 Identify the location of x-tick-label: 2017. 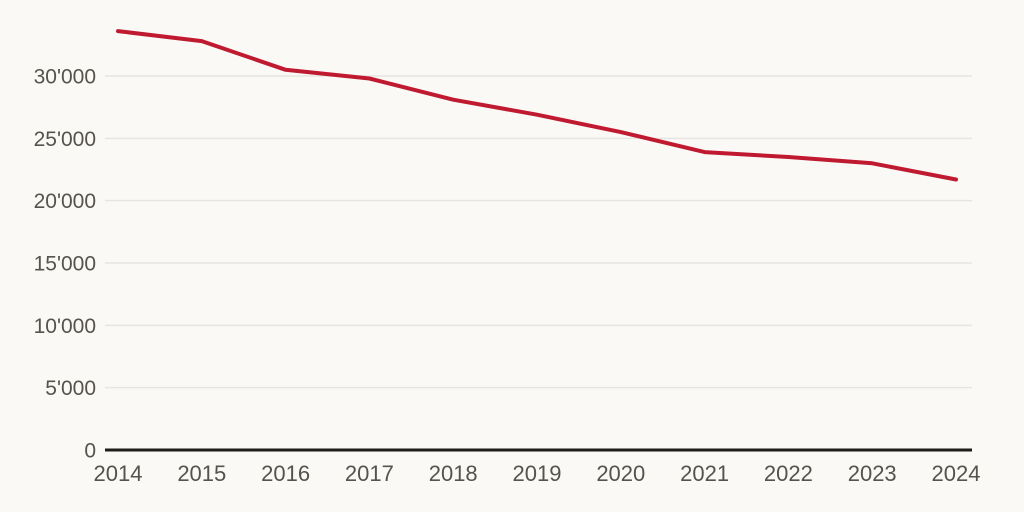
(369, 473).